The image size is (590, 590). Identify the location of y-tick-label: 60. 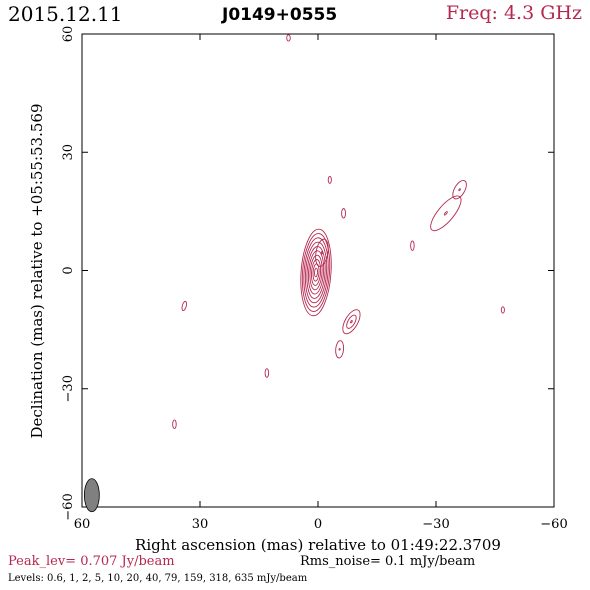
(68, 34).